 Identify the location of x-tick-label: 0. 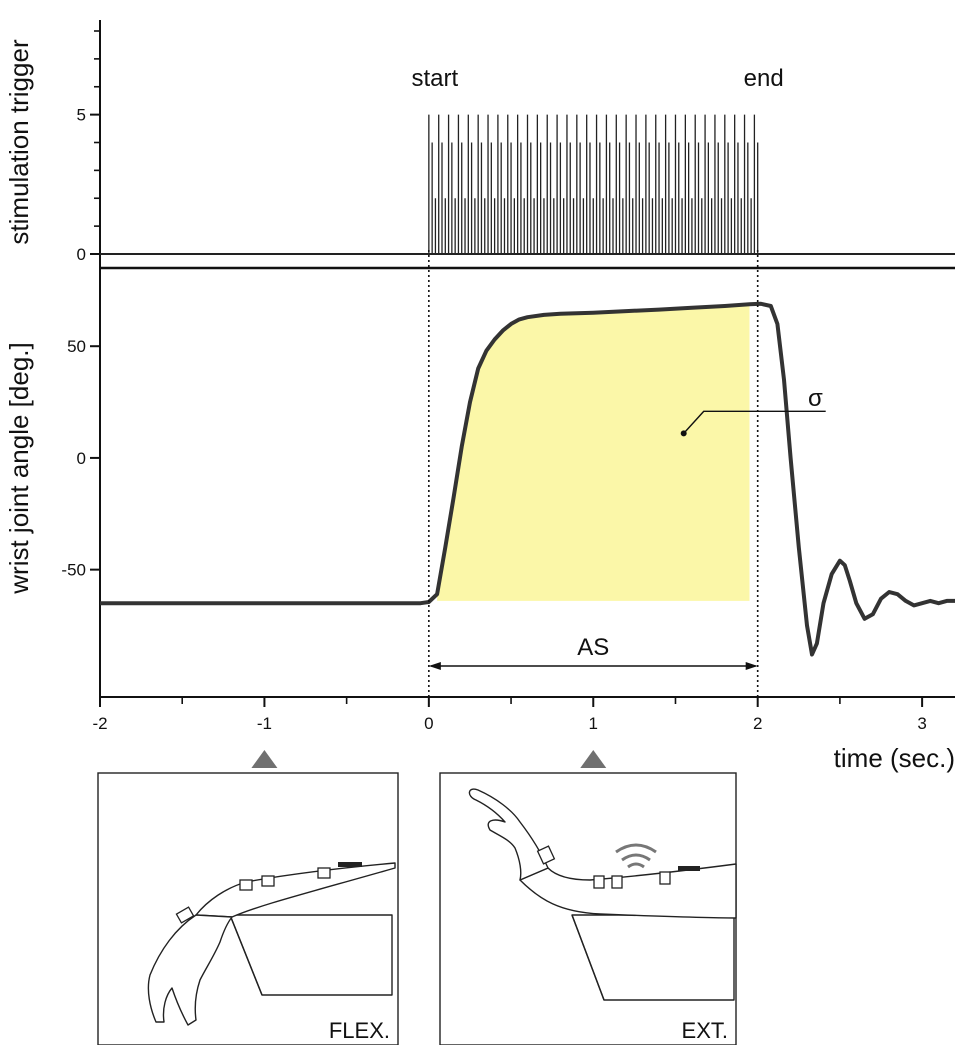
(428, 723).